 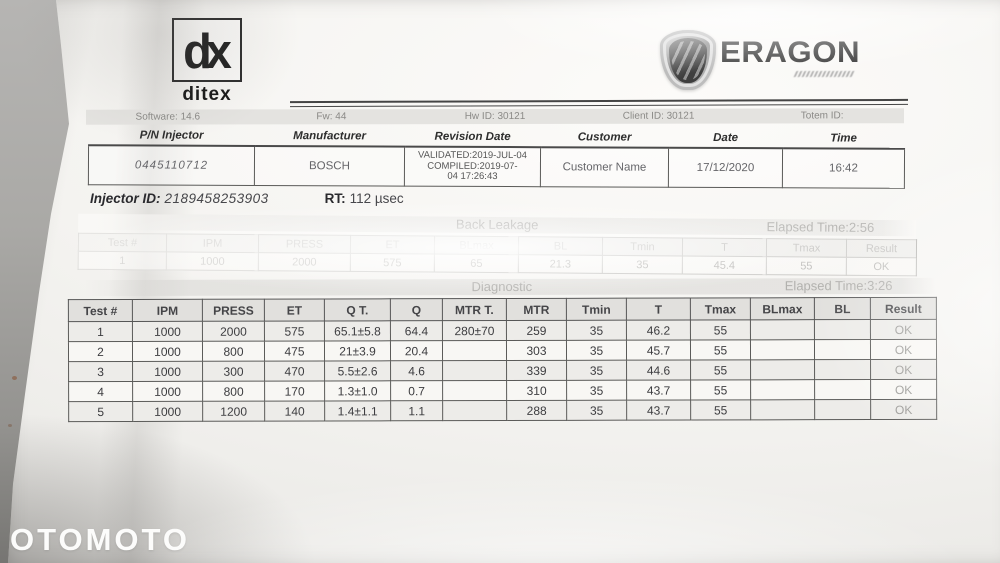 I want to click on table-cell: 1.3±1.0, so click(x=357, y=390).